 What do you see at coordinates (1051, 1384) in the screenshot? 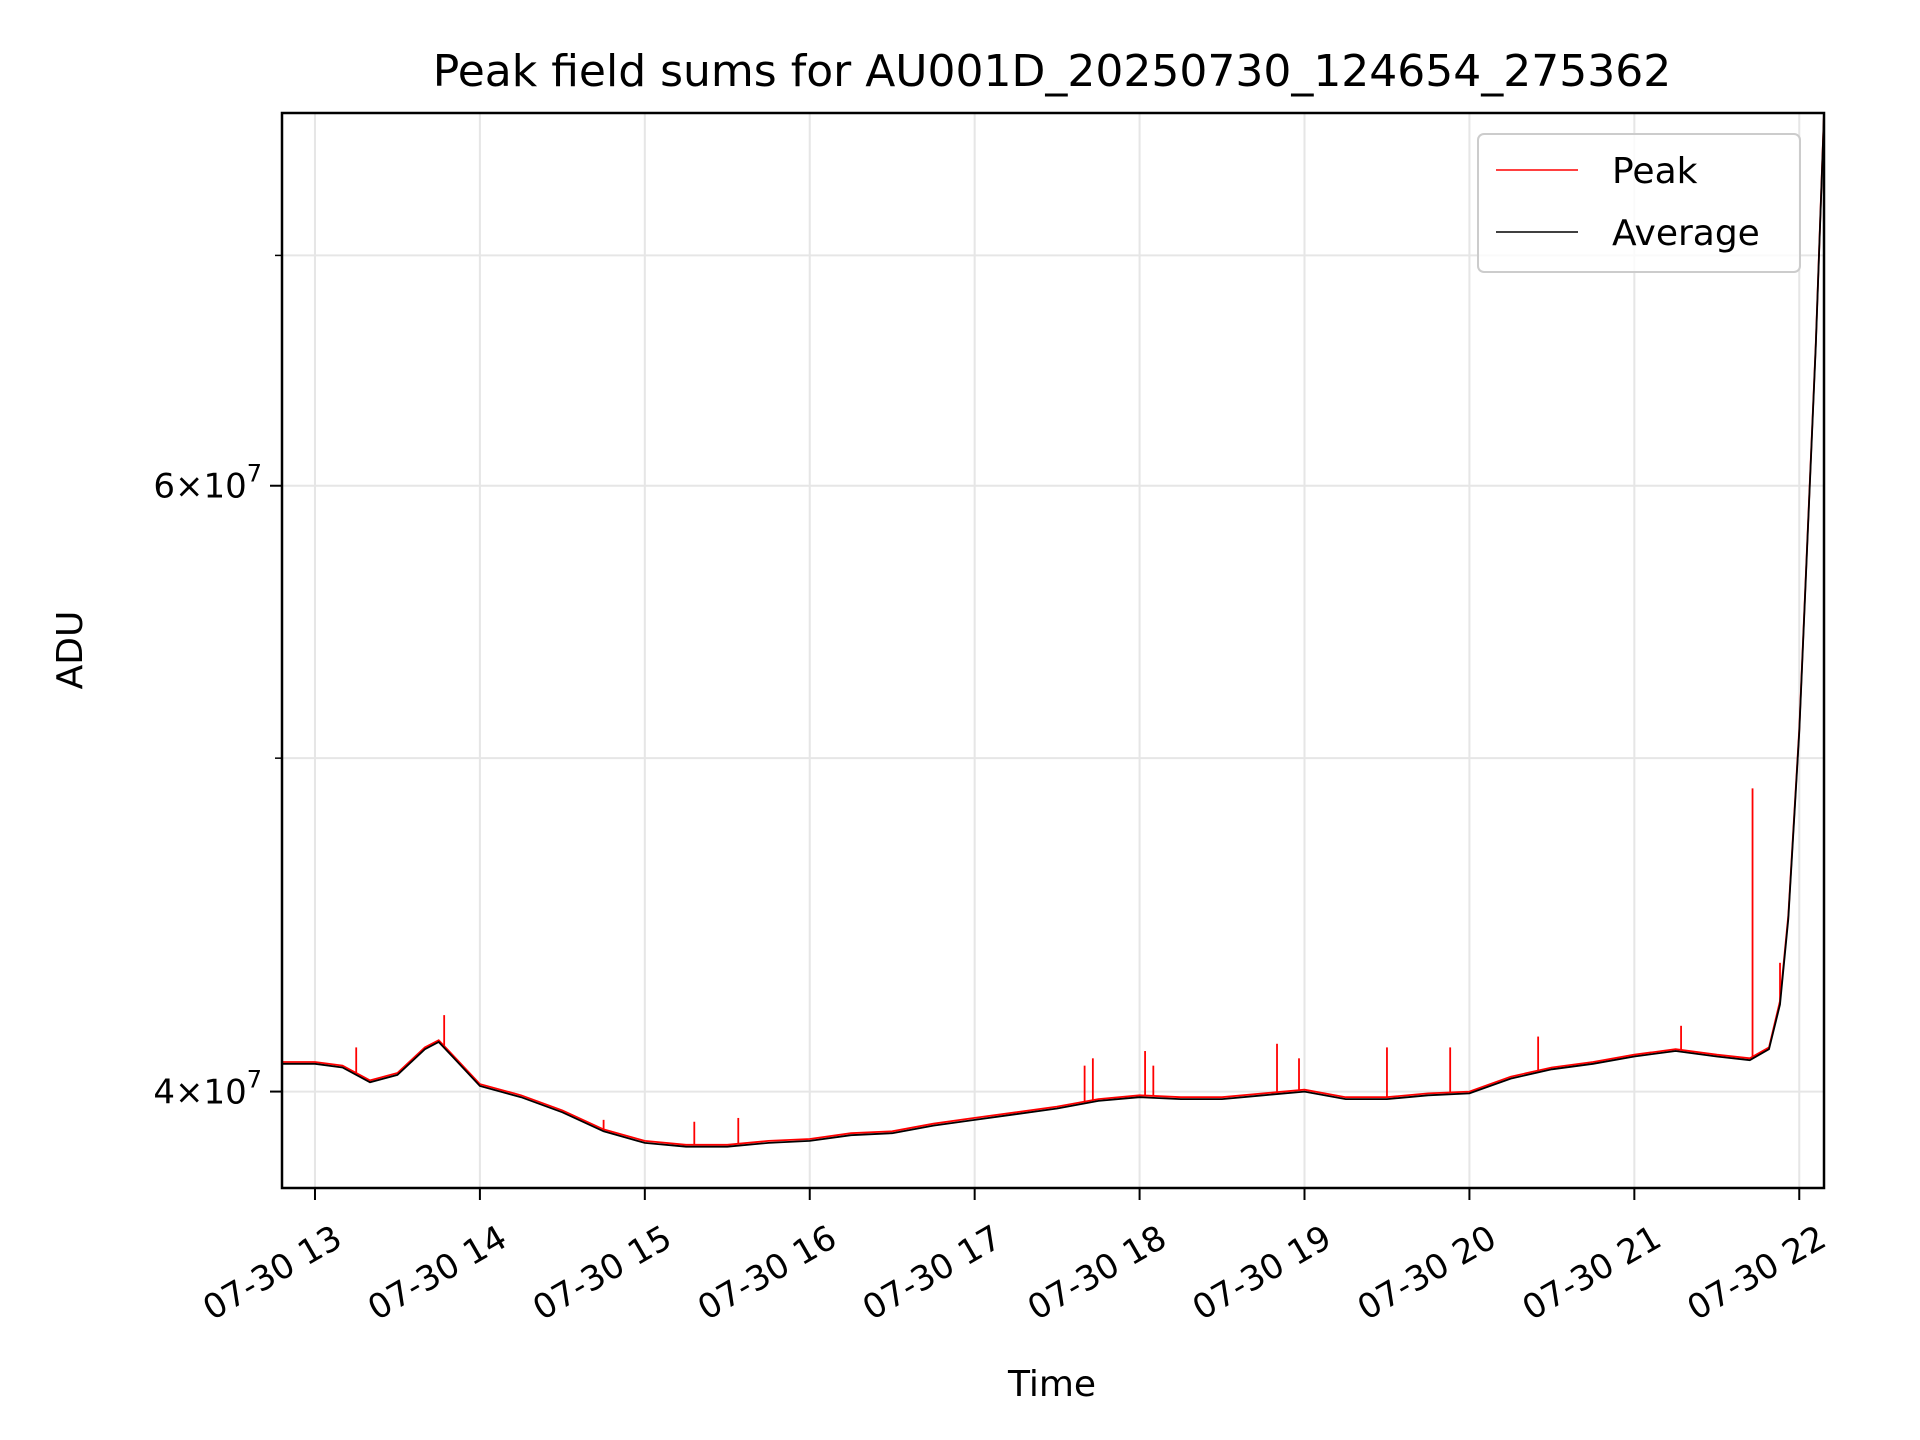
I see `x-axis-label: Time` at bounding box center [1051, 1384].